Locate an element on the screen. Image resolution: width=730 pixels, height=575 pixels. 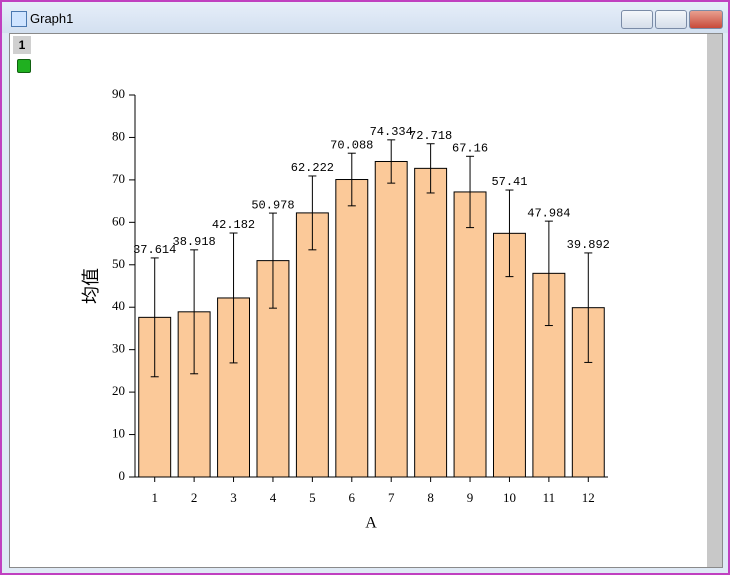
close-button is located at coordinates (706, 19).